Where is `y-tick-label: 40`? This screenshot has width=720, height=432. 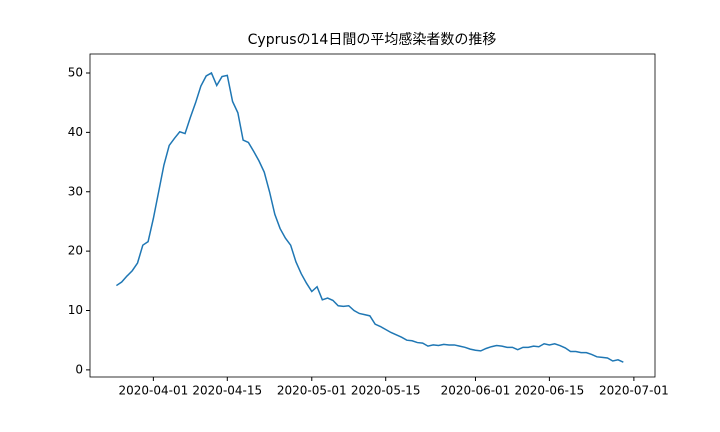 y-tick-label: 40 is located at coordinates (75, 132).